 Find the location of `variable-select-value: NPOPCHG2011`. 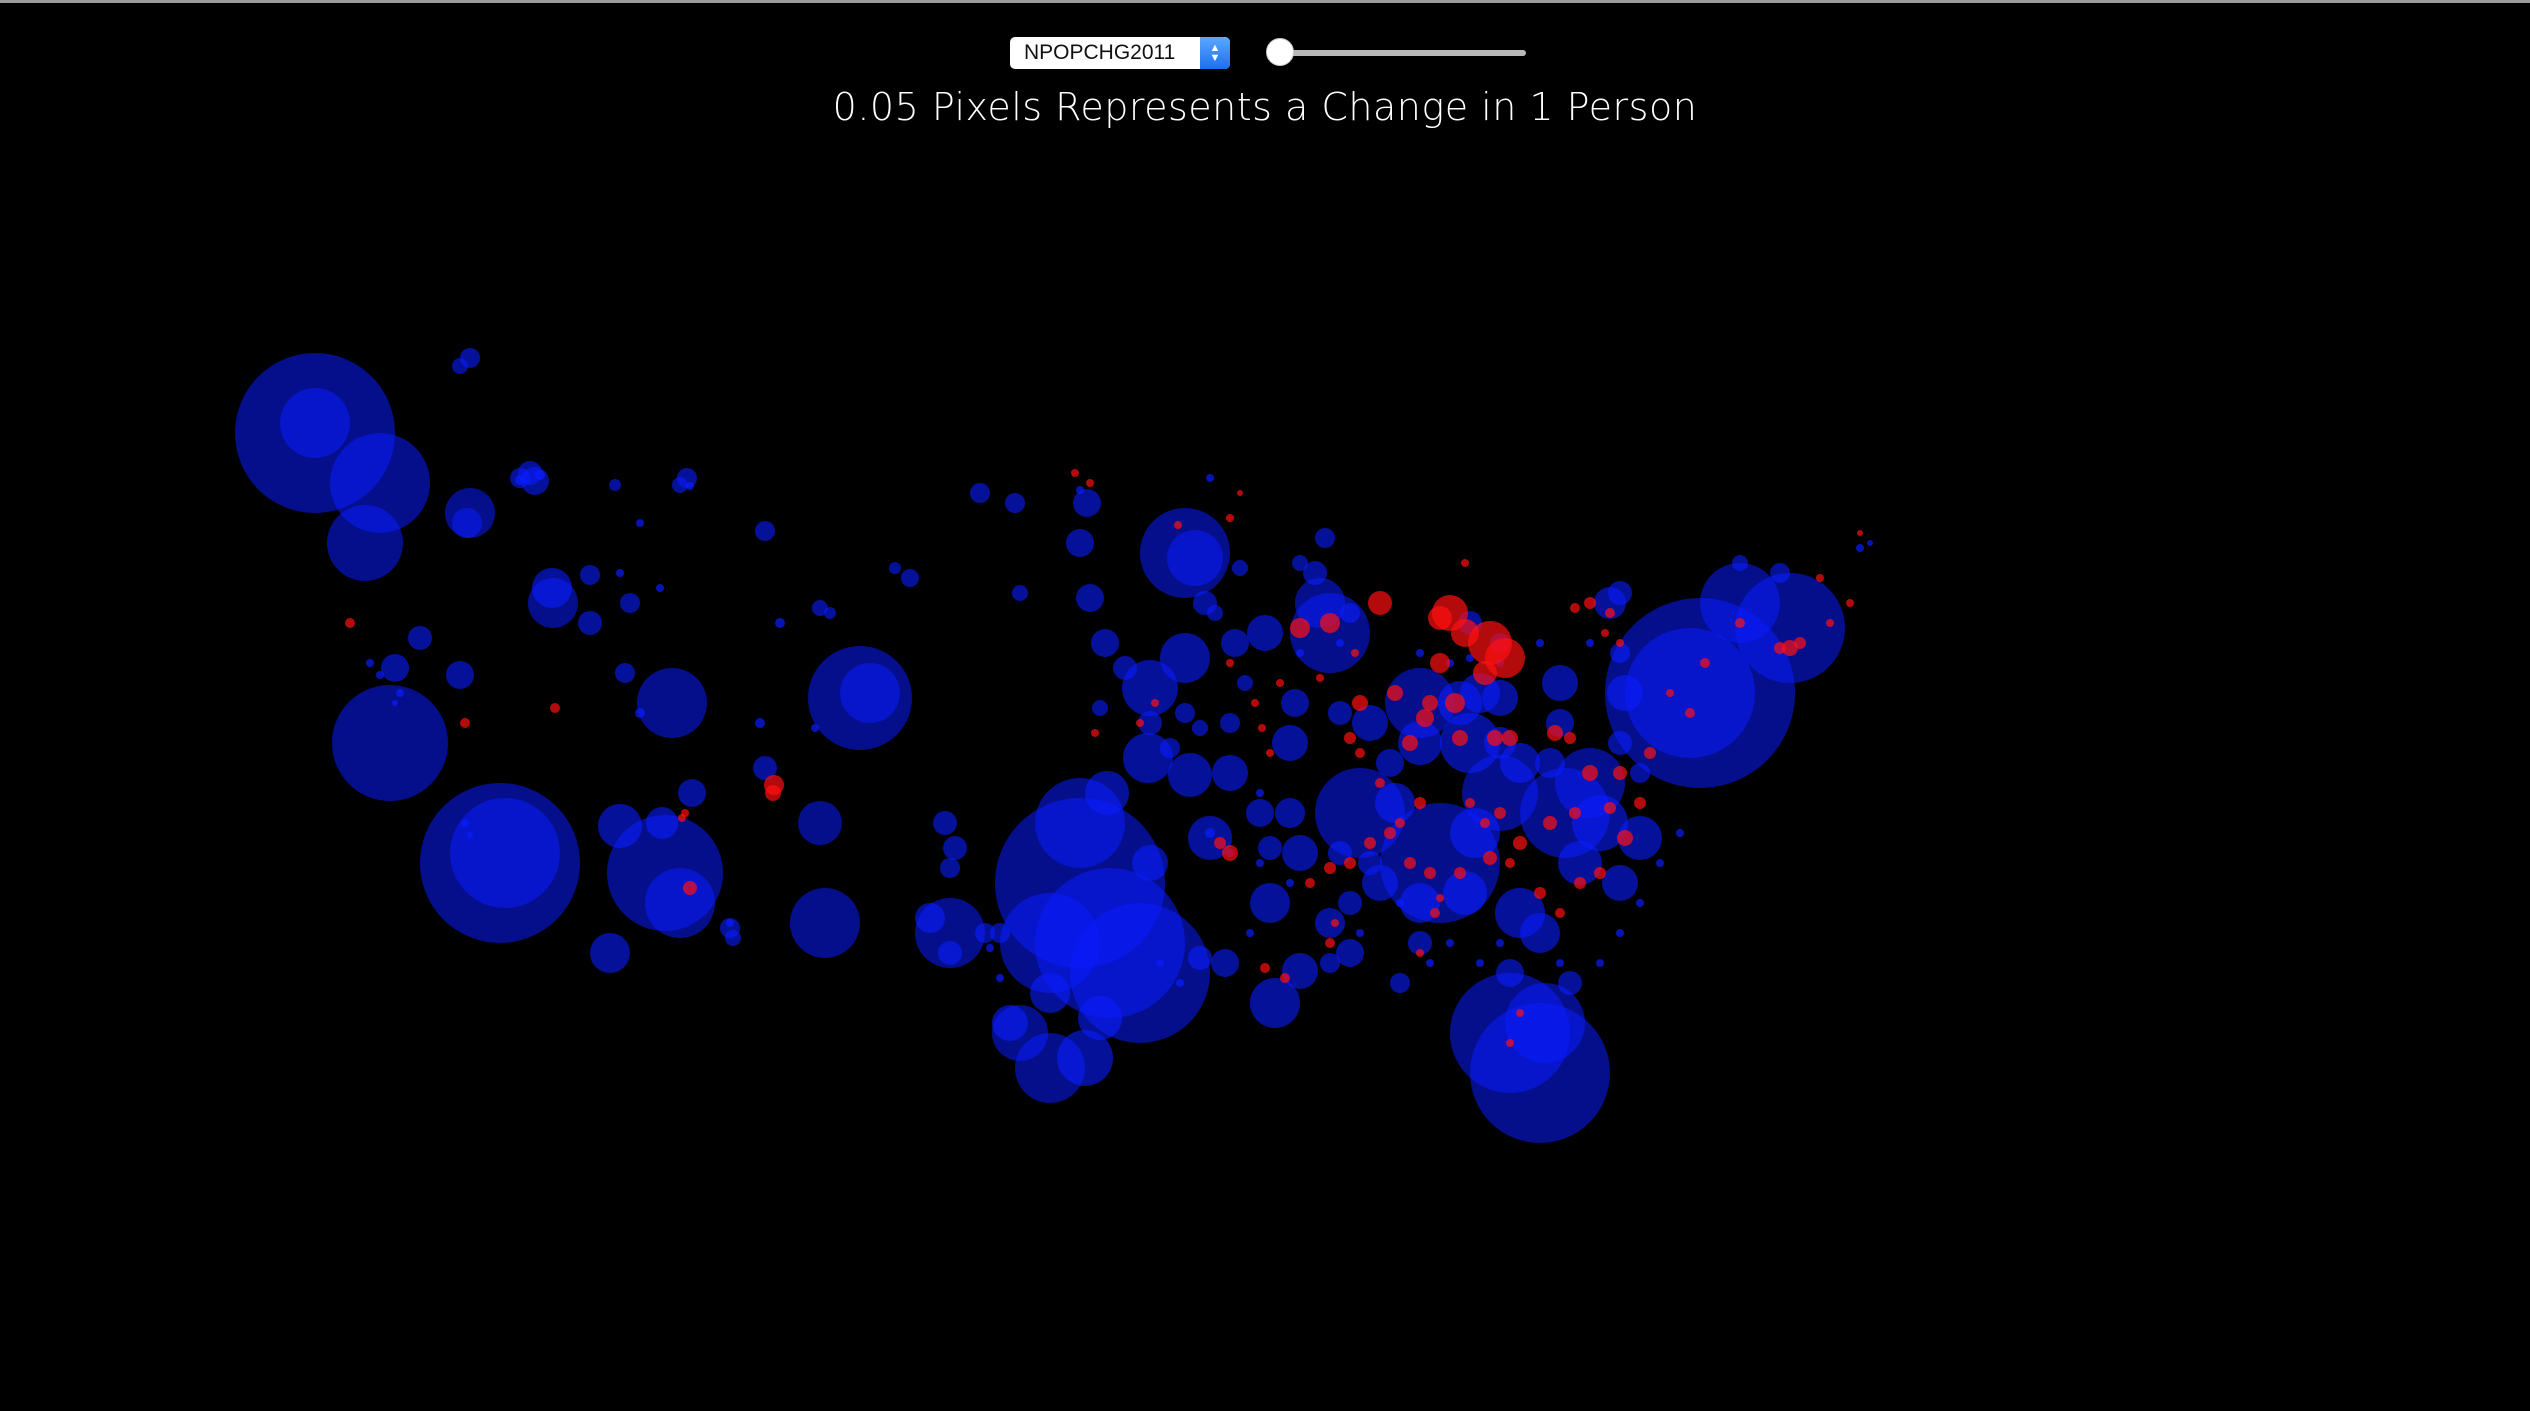

variable-select-value: NPOPCHG2011 is located at coordinates (1100, 52).